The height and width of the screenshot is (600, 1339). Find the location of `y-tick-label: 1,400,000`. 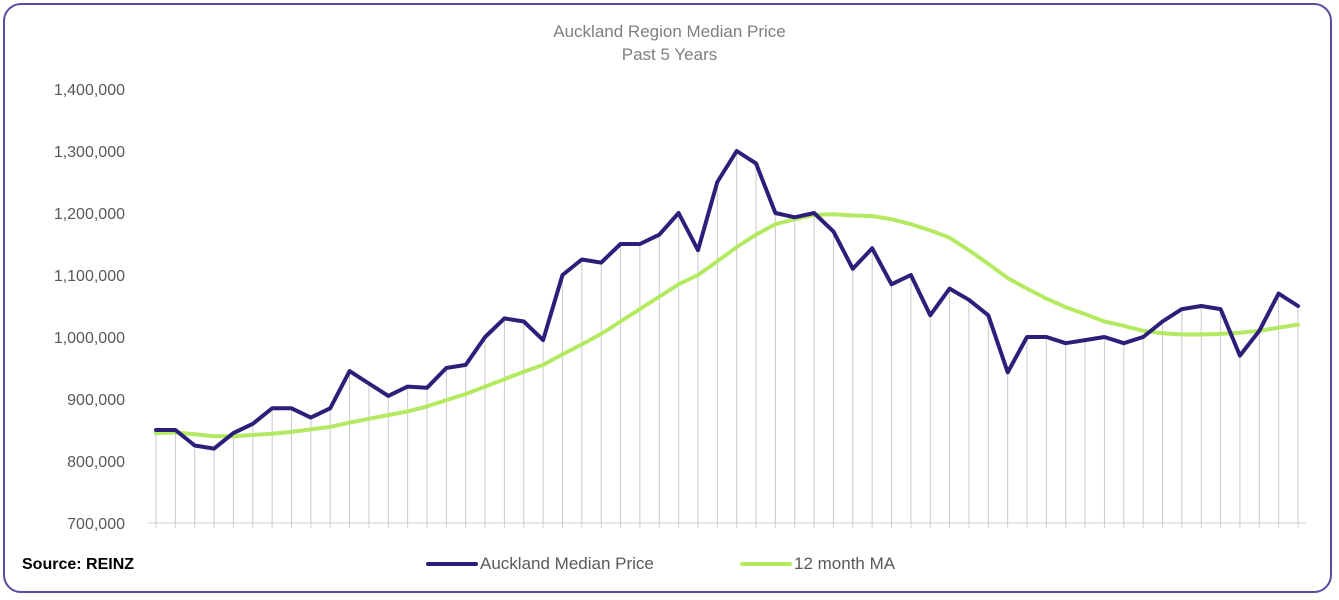

y-tick-label: 1,400,000 is located at coordinates (89, 90).